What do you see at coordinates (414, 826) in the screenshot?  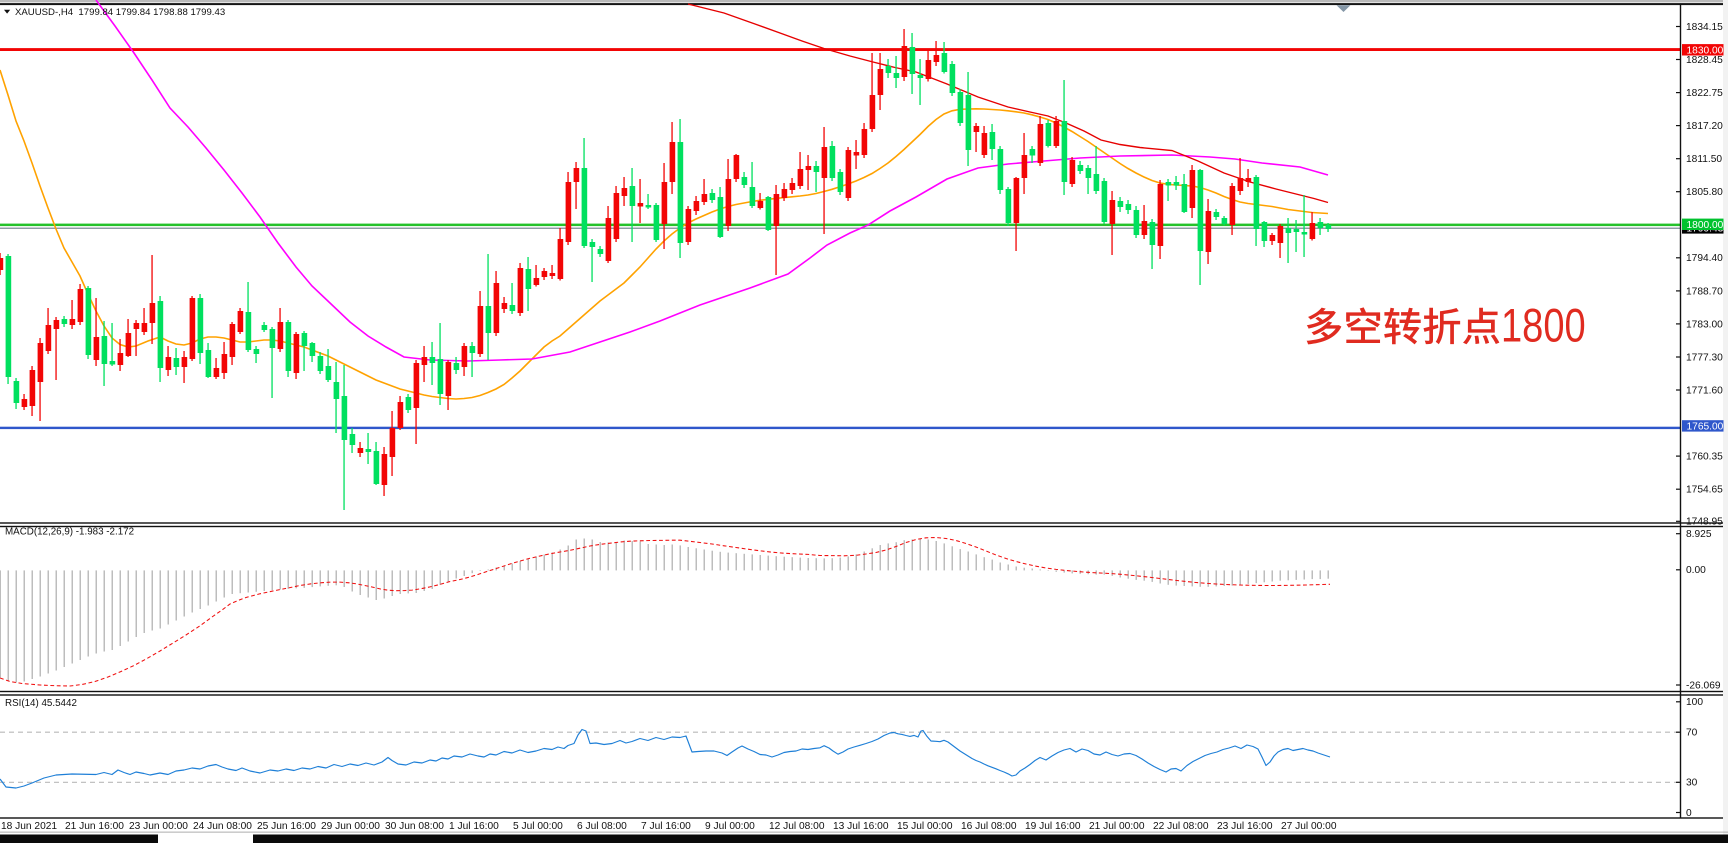 I see `svg-text: 30 Jun 08:00` at bounding box center [414, 826].